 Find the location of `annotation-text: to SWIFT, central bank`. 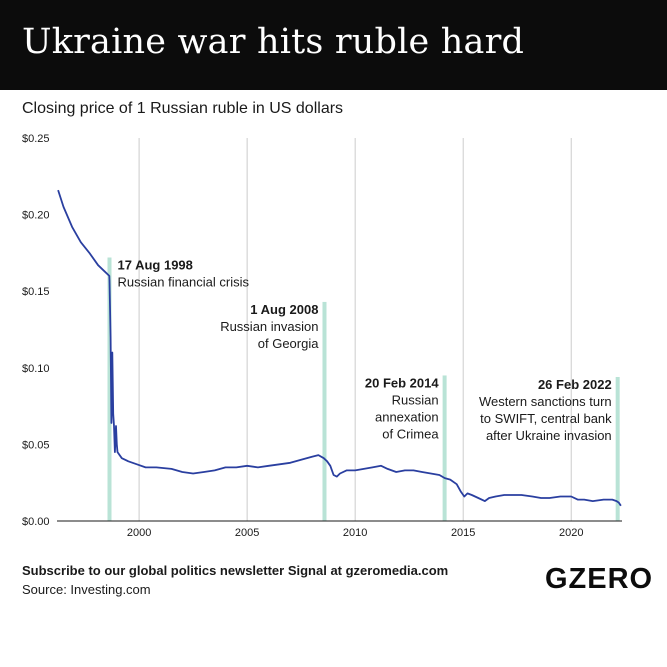

annotation-text: to SWIFT, central bank is located at coordinates (546, 418).